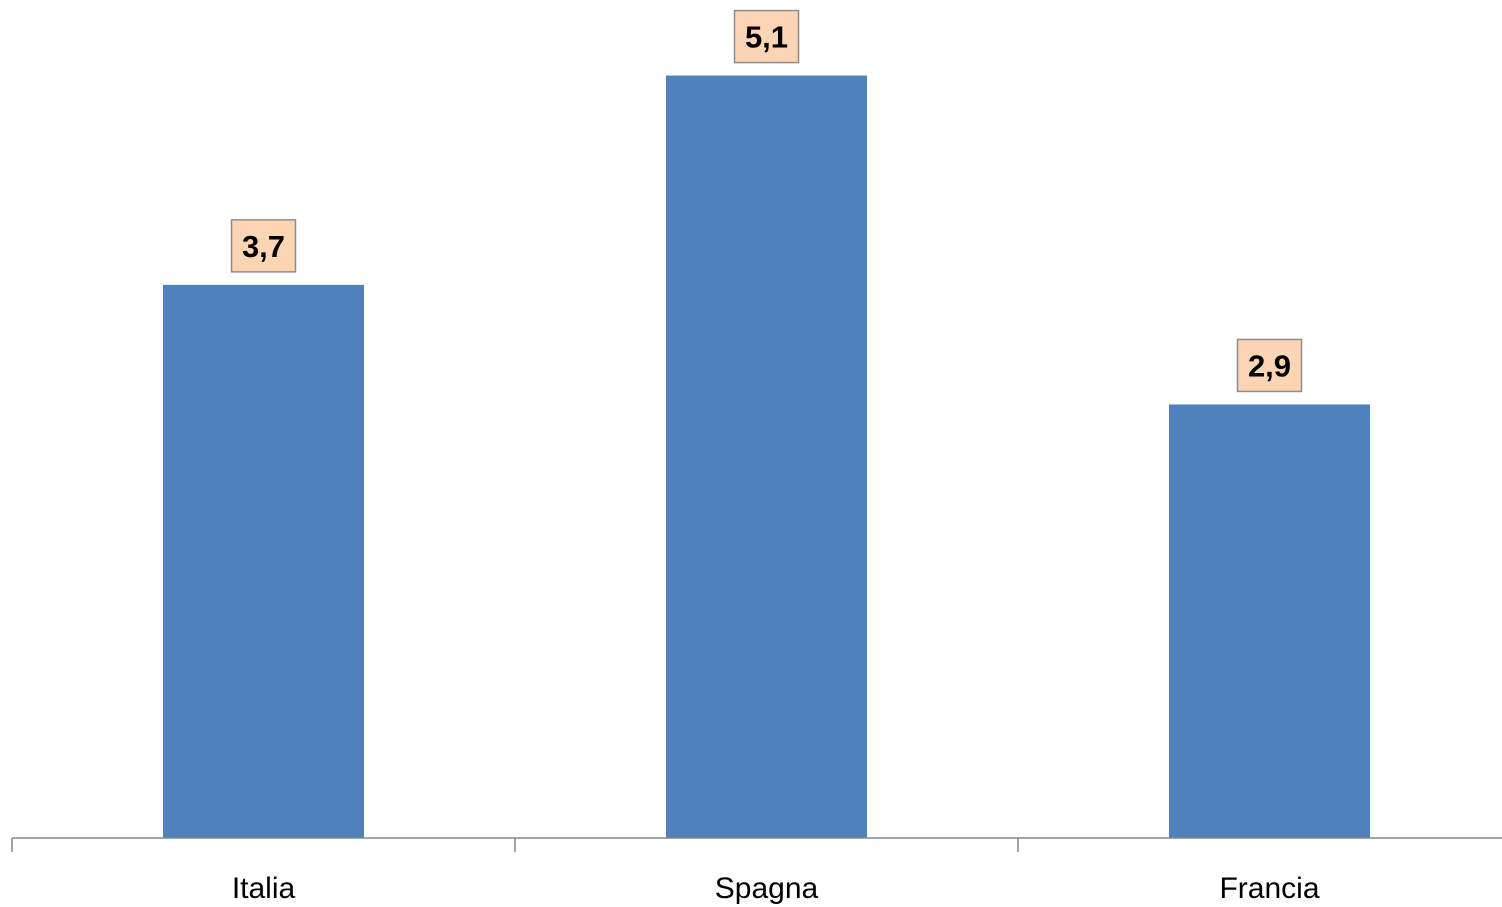  Describe the element at coordinates (263, 561) in the screenshot. I see `bar-italia` at that location.